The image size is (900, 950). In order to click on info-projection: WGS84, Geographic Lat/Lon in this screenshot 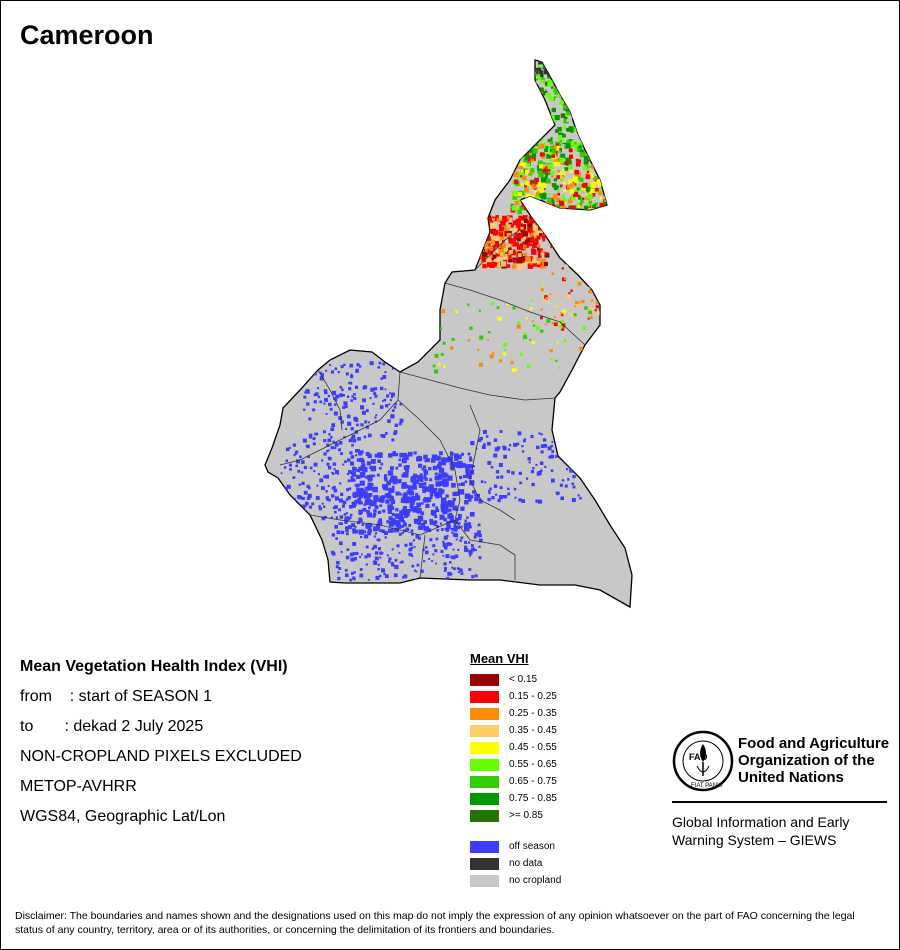, I will do `click(123, 816)`.